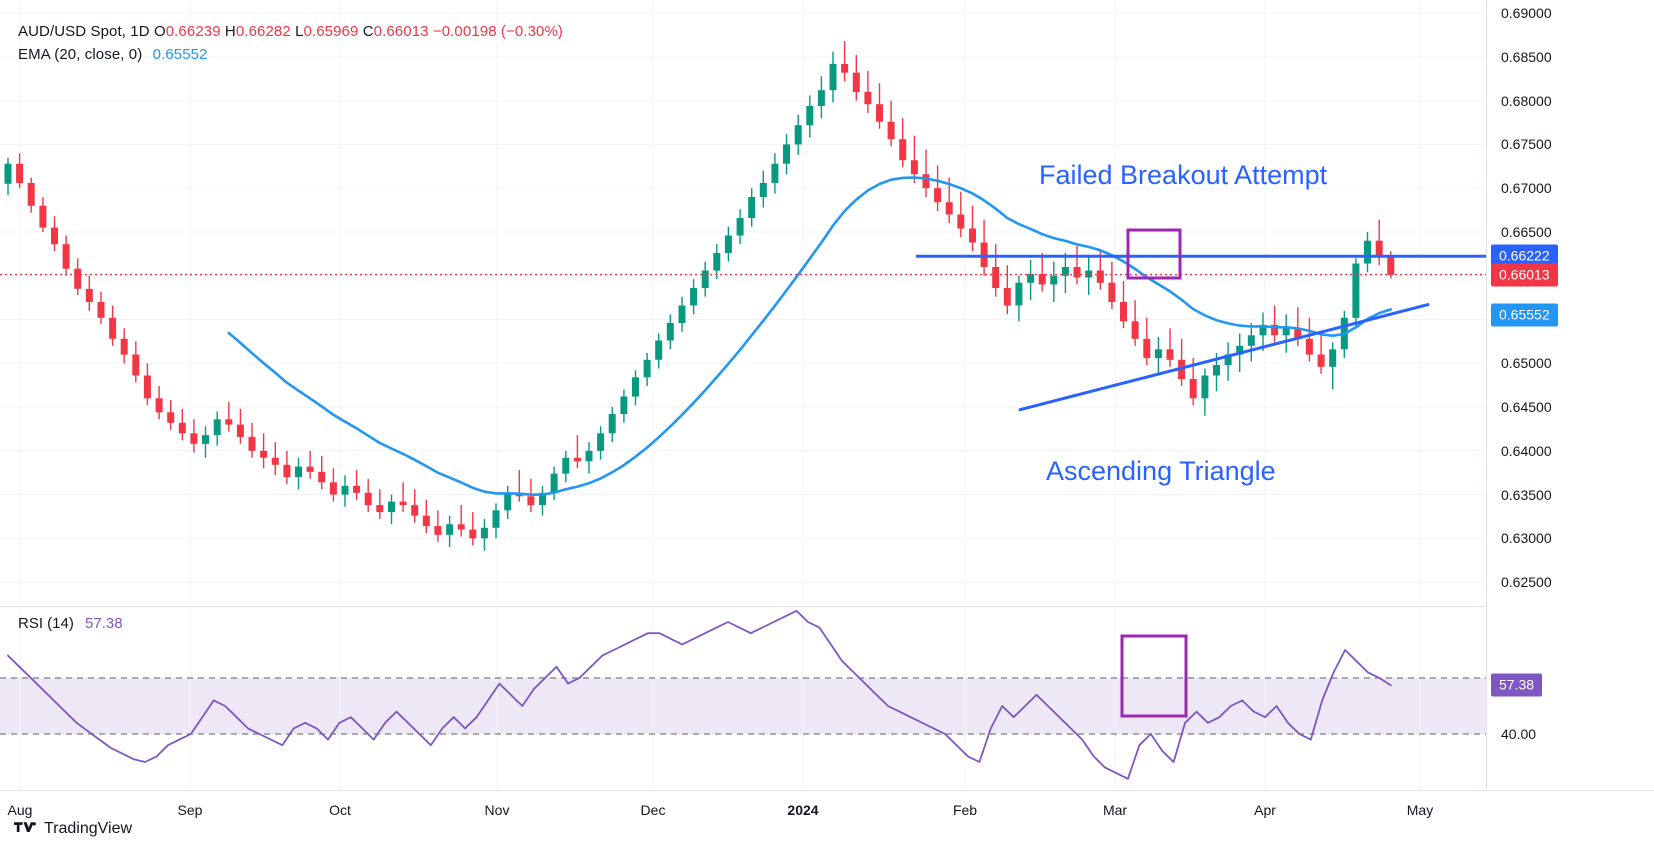 This screenshot has height=868, width=1654. I want to click on change-value: −0.00198 (−0.30%), so click(497, 31).